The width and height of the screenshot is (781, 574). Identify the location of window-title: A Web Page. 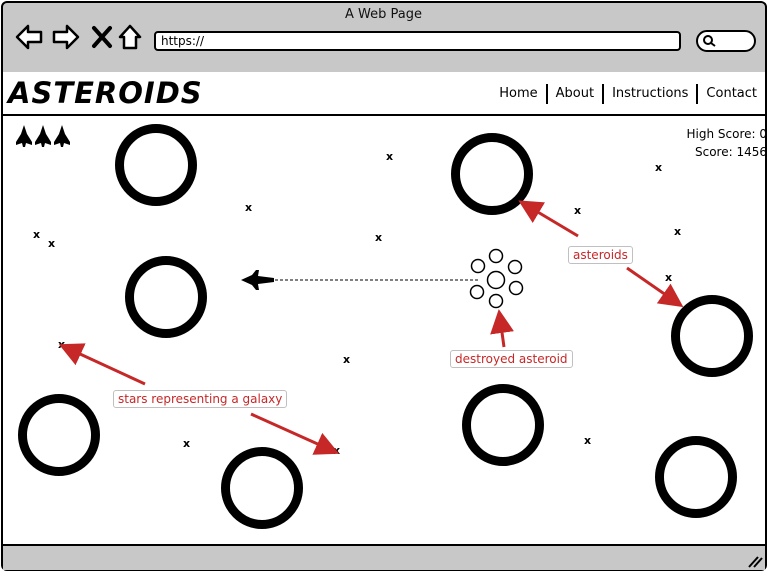
(383, 14).